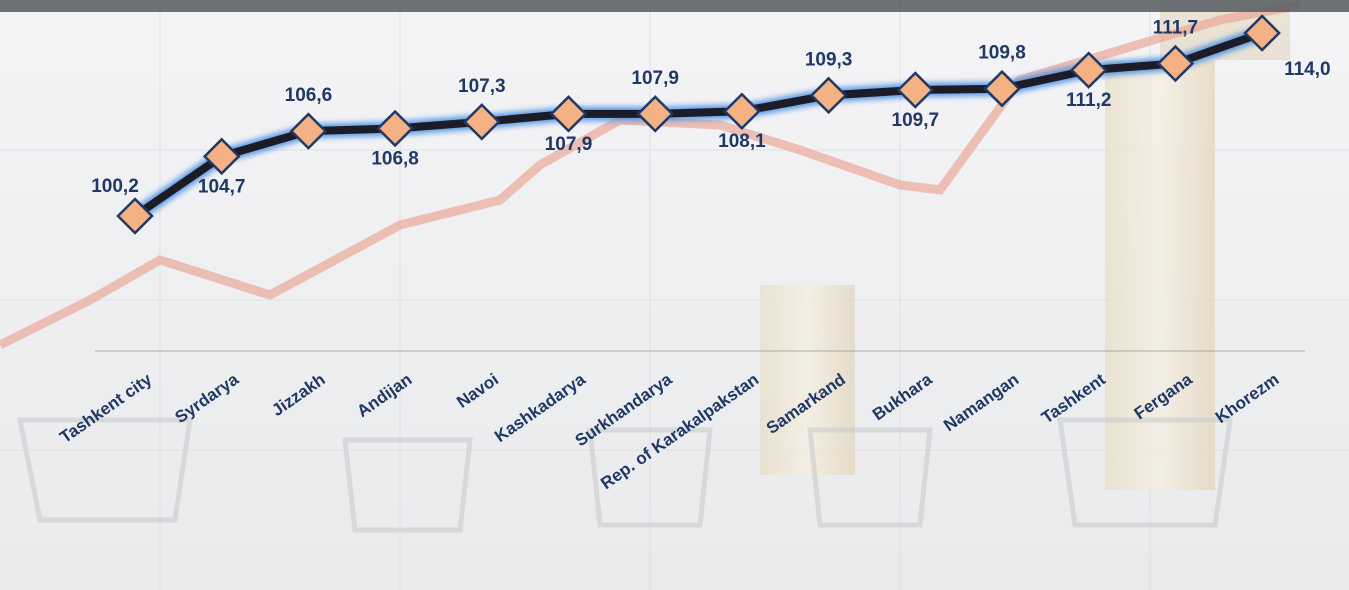 The height and width of the screenshot is (590, 1349). I want to click on value-label: 106,8, so click(395, 158).